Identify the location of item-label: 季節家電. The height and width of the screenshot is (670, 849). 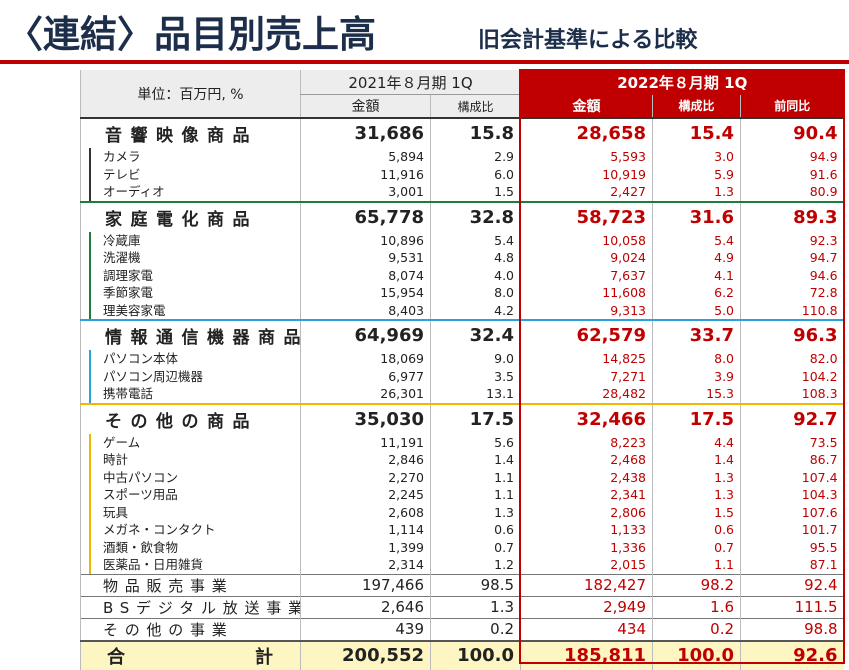
(194, 293).